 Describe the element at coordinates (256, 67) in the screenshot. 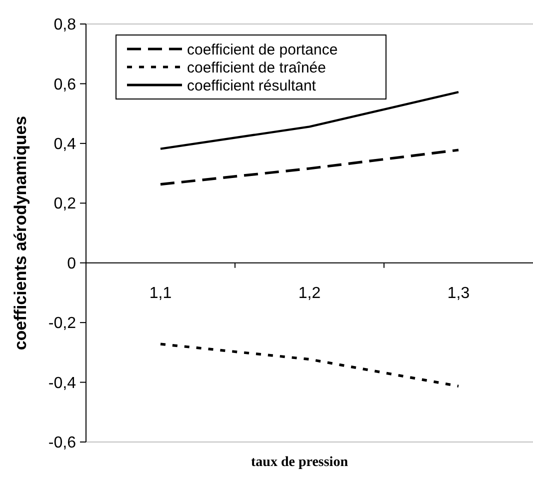

I see `legend-label: coefficient de traînée` at that location.